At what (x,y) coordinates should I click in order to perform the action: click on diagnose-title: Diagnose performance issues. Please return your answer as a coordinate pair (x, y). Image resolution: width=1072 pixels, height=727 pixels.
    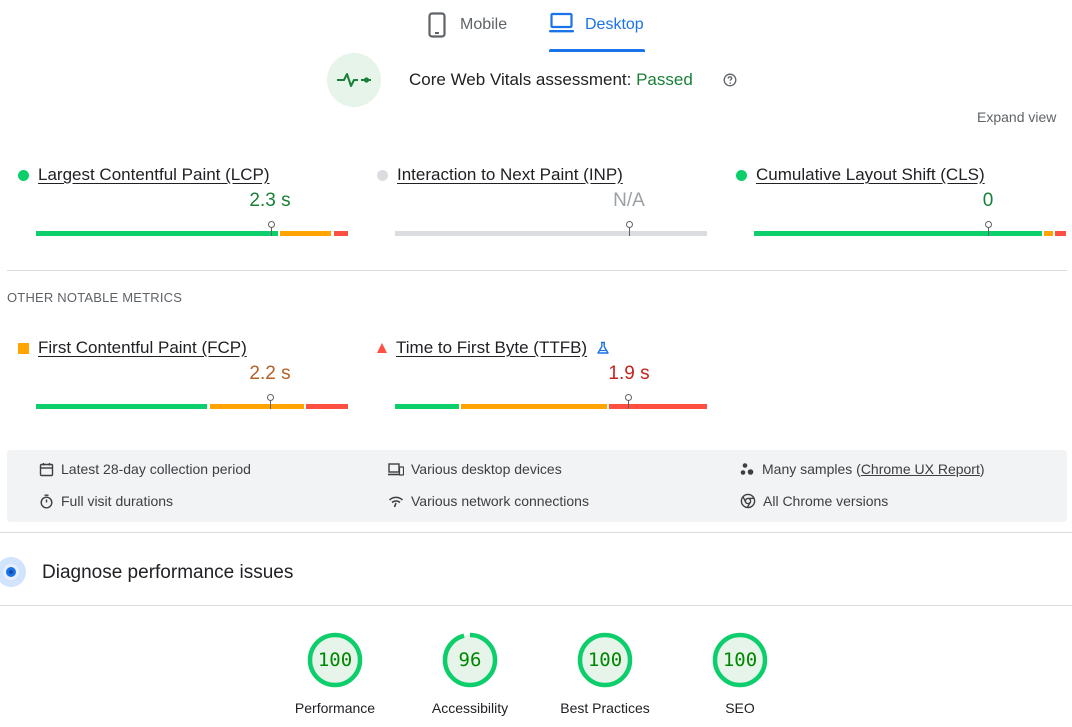
    Looking at the image, I should click on (168, 572).